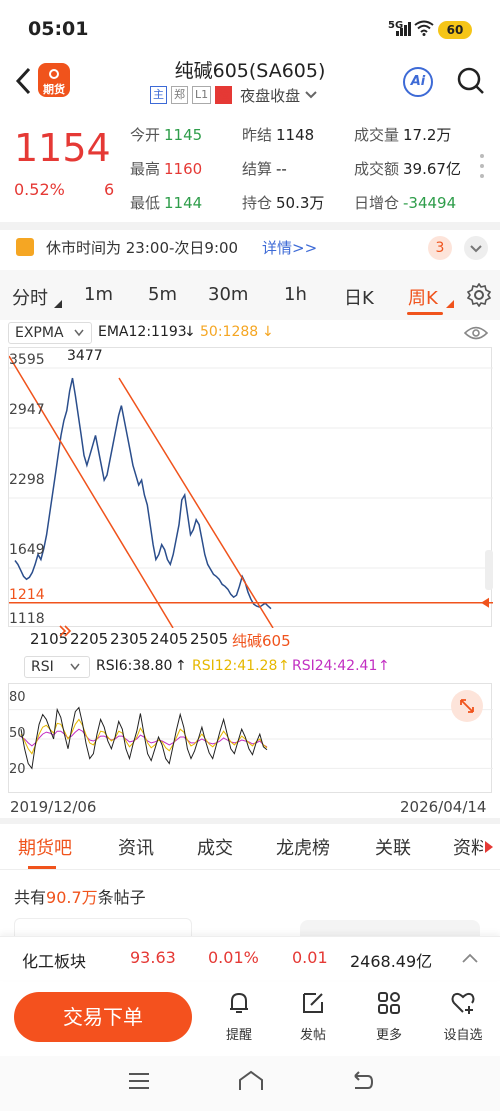  What do you see at coordinates (228, 294) in the screenshot?
I see `tab-30m: 30m` at bounding box center [228, 294].